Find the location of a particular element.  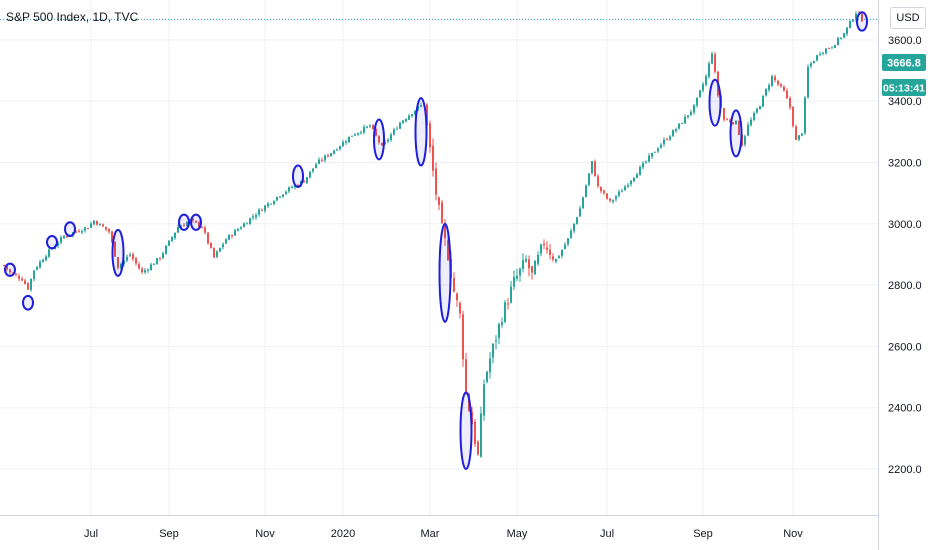

last-price-label: 3666.8 is located at coordinates (904, 64).